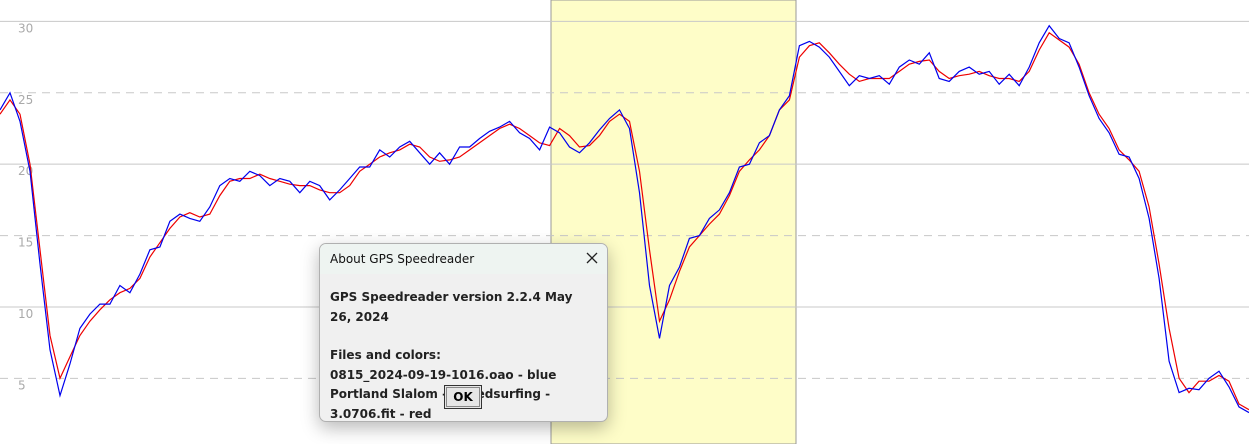  I want to click on y-tick-label: 30, so click(25, 28).